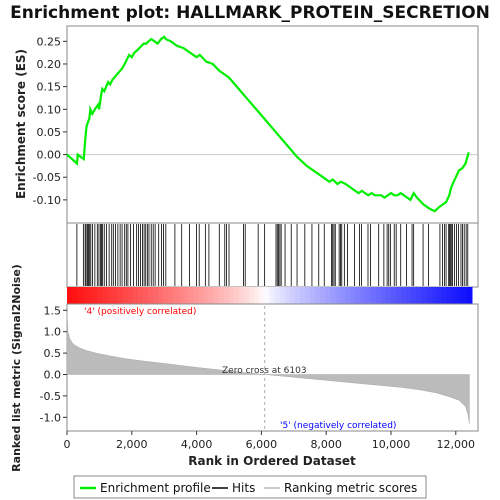  What do you see at coordinates (391, 444) in the screenshot?
I see `x-tick-label: 10,000` at bounding box center [391, 444].